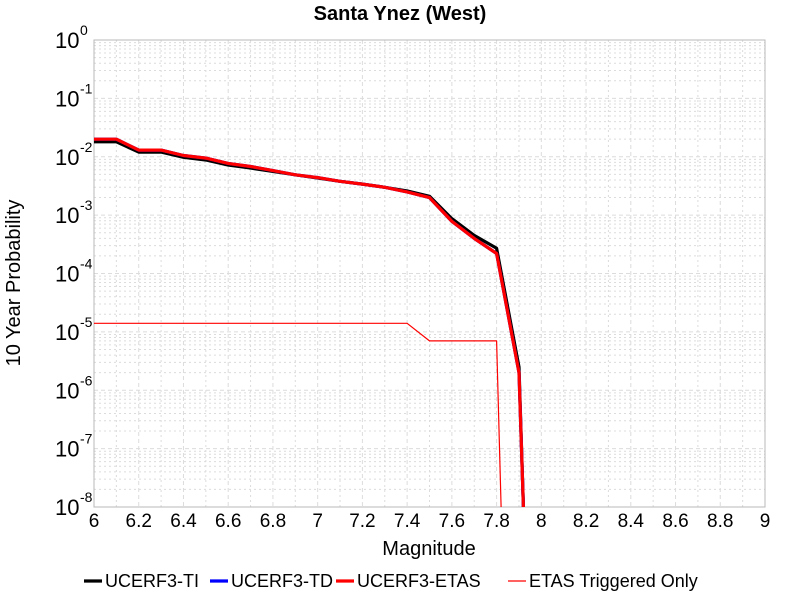  I want to click on y-tick-exponent: -4, so click(86, 264).